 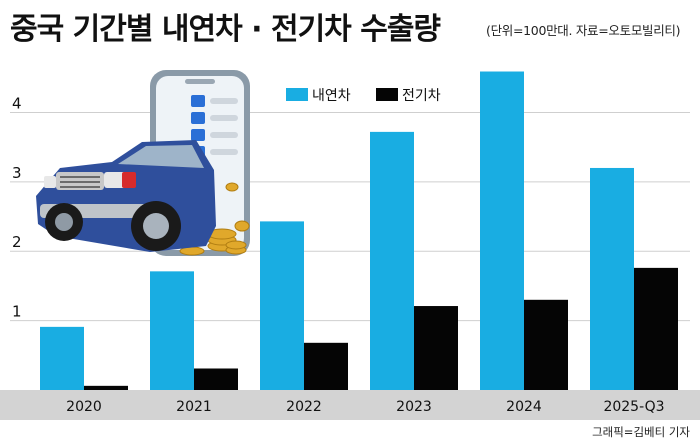 I want to click on bar-ev-2025-Q3, so click(x=656, y=328).